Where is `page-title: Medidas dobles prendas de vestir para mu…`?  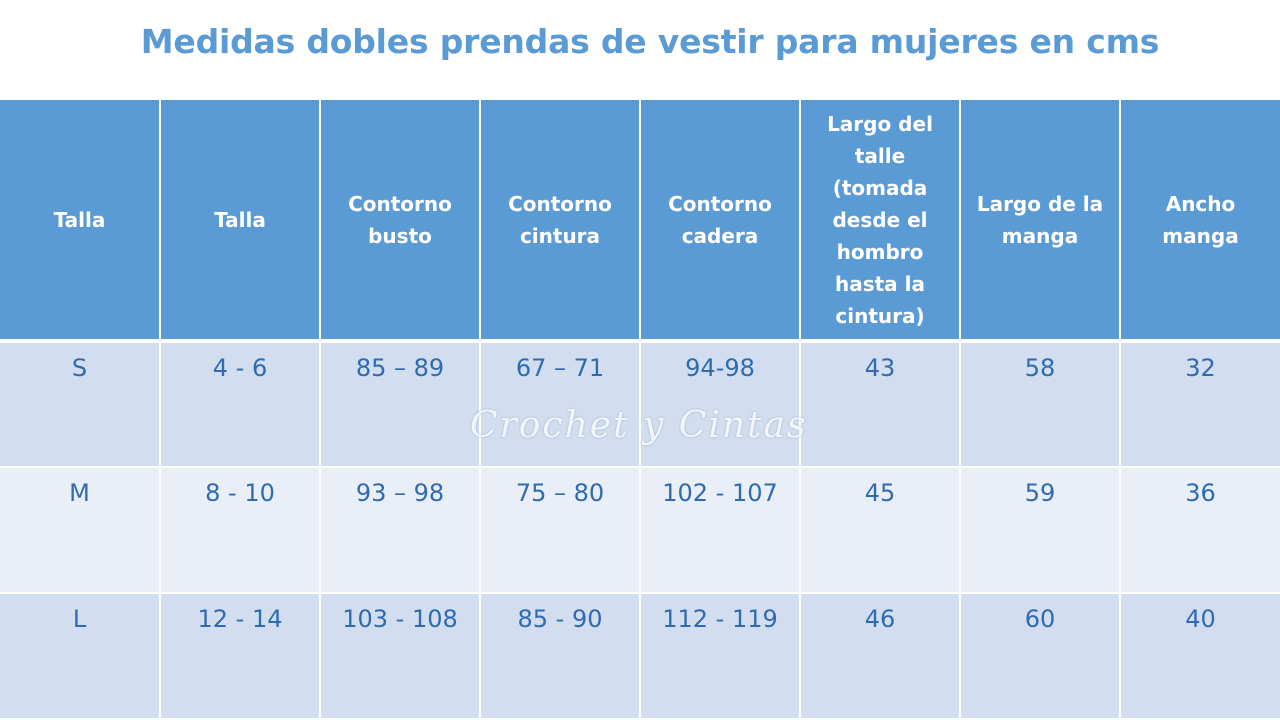
page-title: Medidas dobles prendas de vestir para mu… is located at coordinates (650, 41).